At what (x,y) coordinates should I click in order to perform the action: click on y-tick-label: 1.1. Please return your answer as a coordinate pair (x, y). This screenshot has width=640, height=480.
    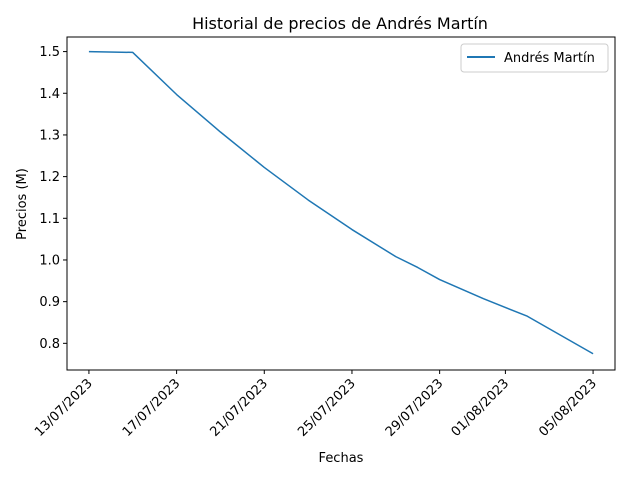
    Looking at the image, I should click on (49, 219).